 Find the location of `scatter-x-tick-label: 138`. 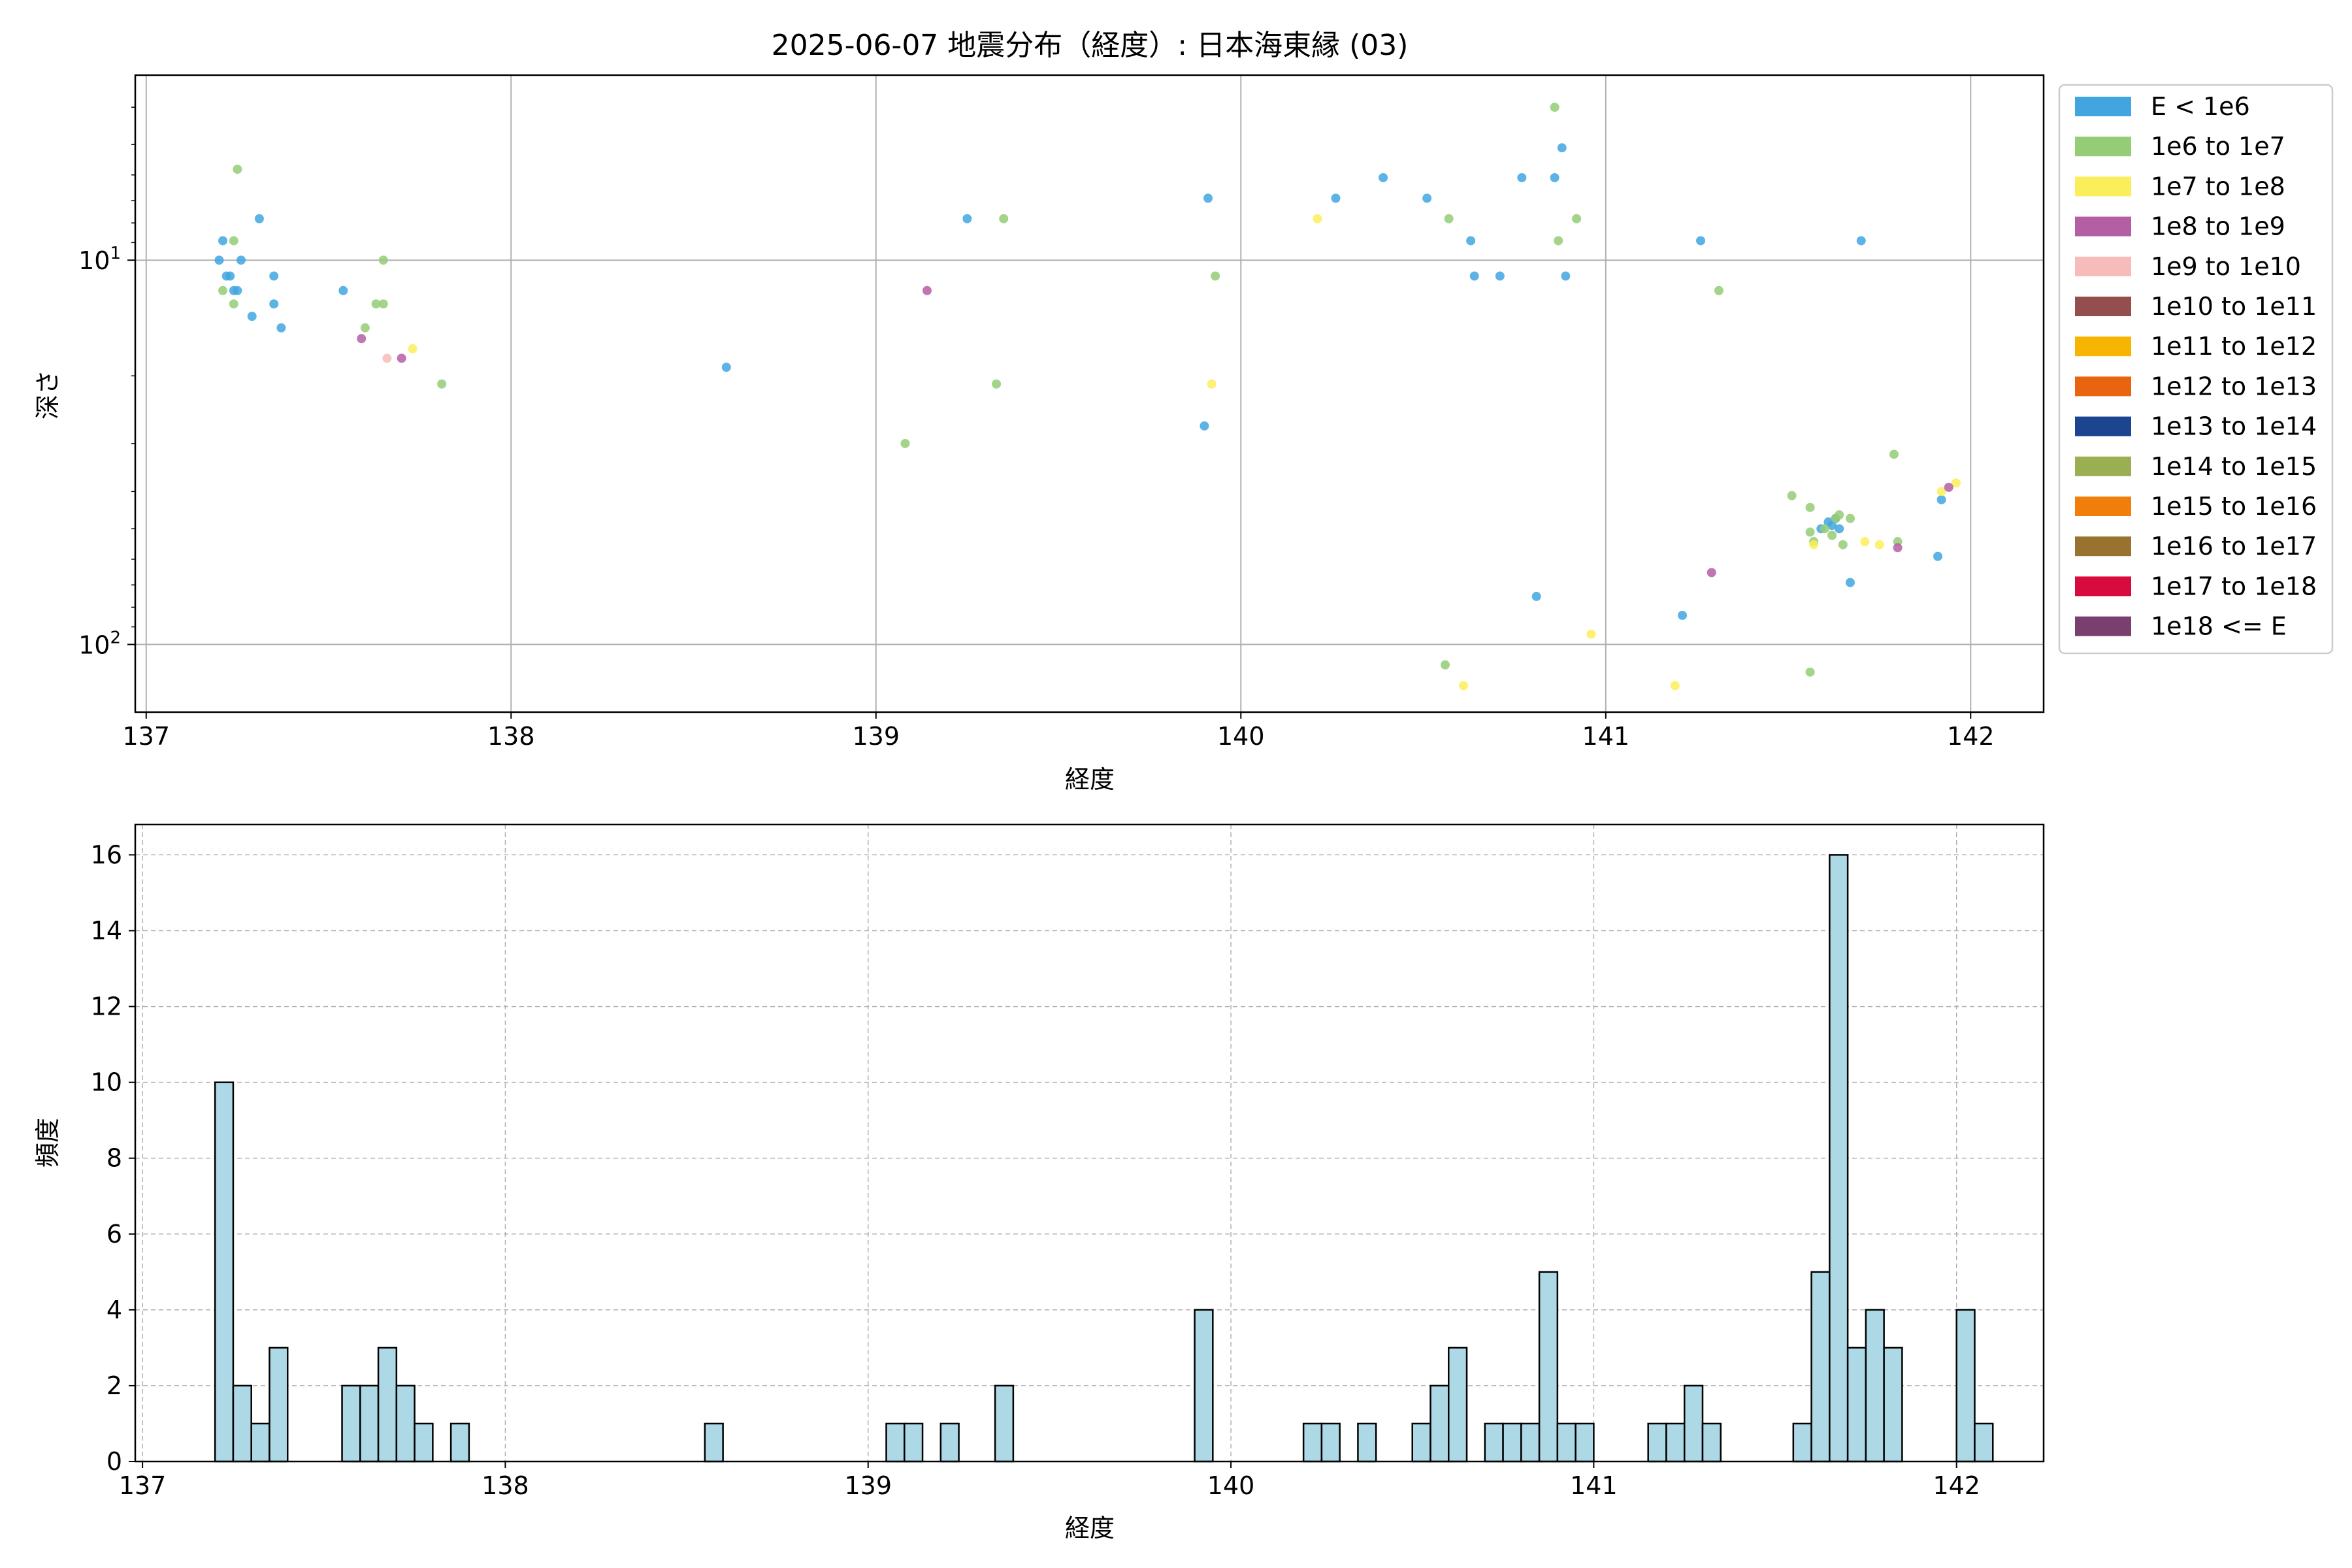

scatter-x-tick-label: 138 is located at coordinates (511, 736).